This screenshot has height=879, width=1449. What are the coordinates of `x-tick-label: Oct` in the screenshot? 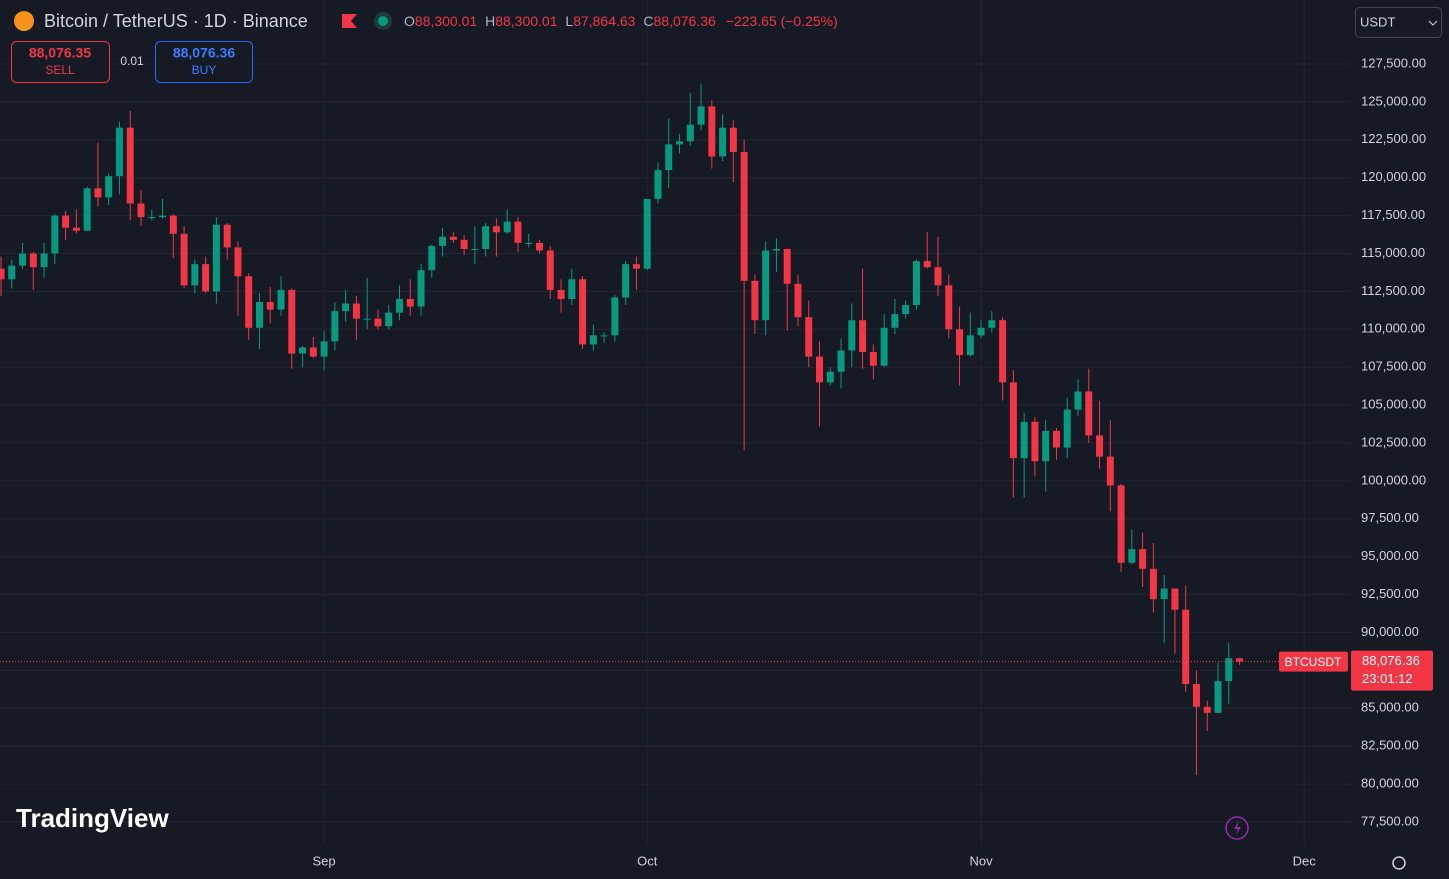 It's located at (647, 860).